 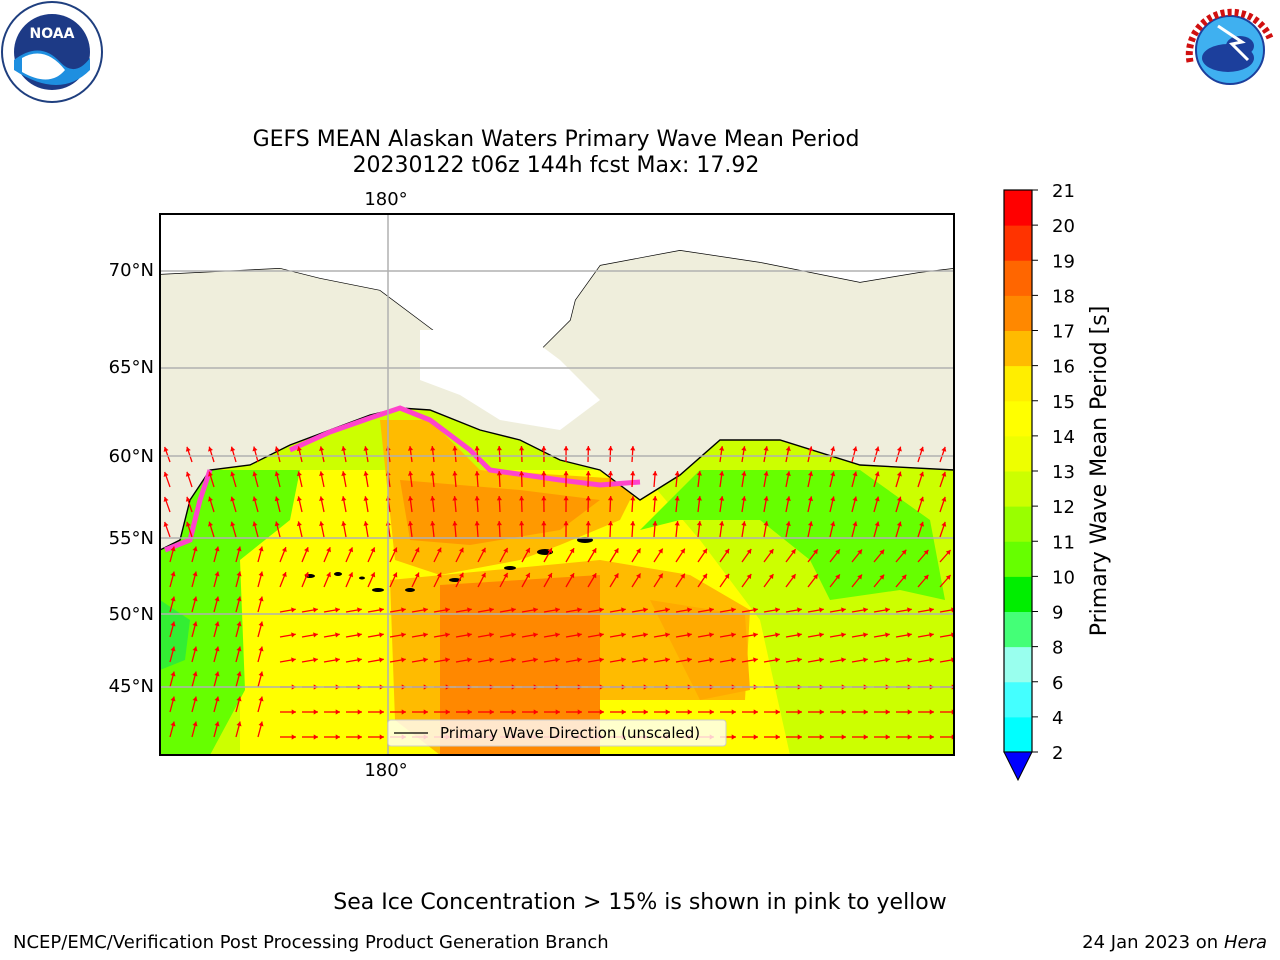 What do you see at coordinates (1039, 481) in the screenshot?
I see `colorbar: 21 20 19 18 17 16 15 14 13 12 11 10 9 8 6 4 2` at bounding box center [1039, 481].